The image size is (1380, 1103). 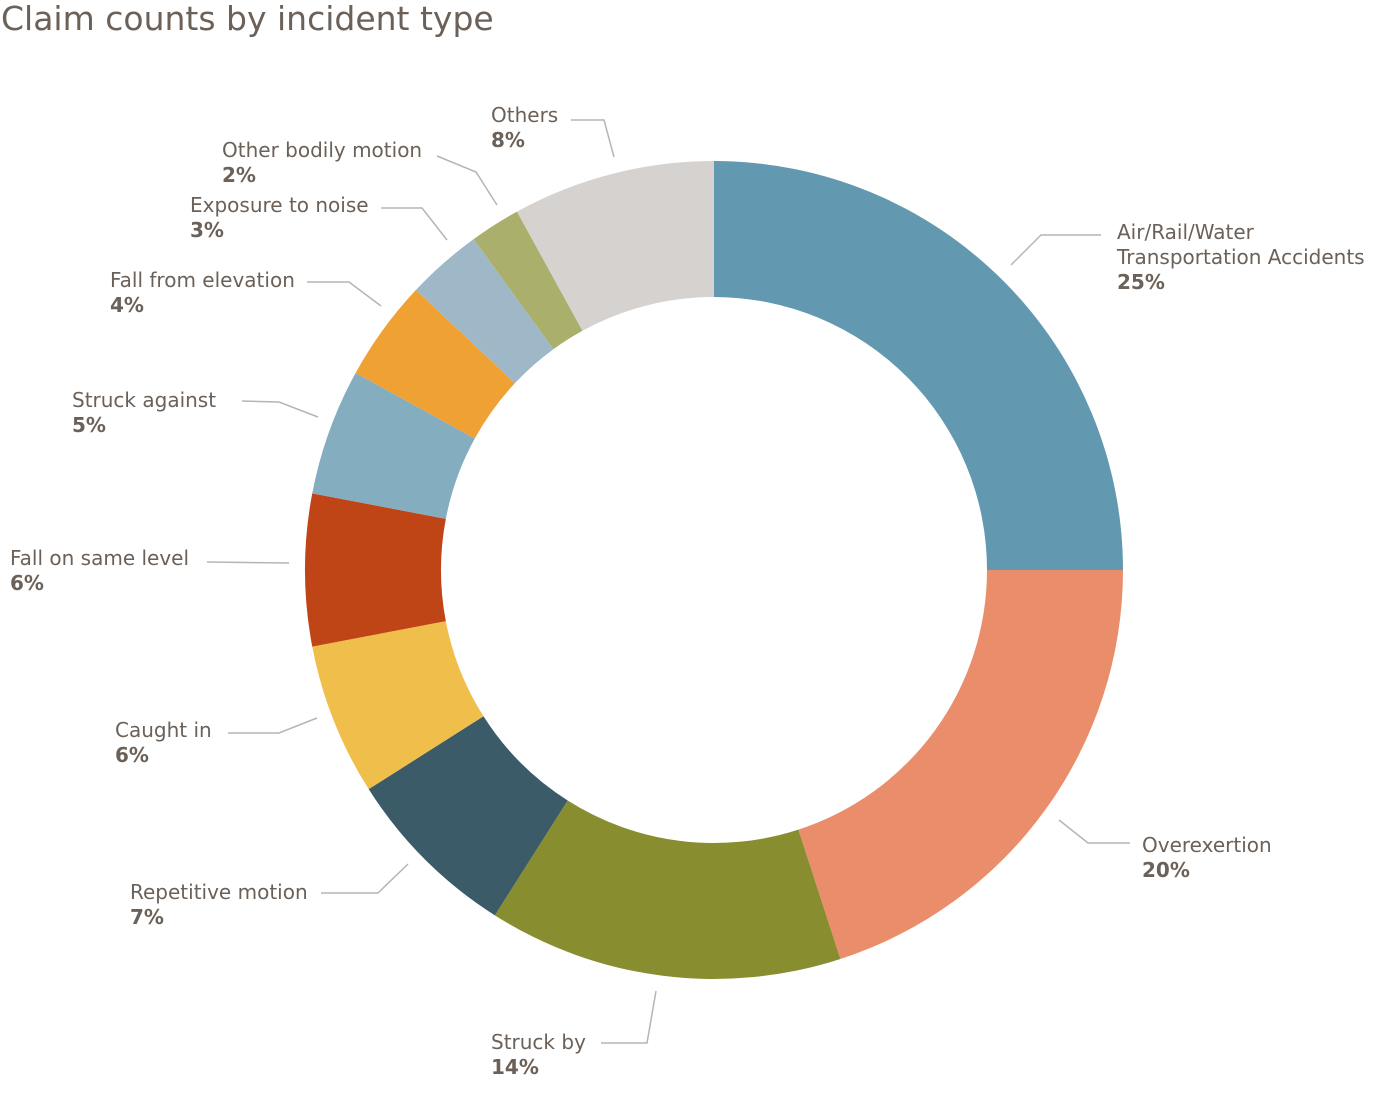 What do you see at coordinates (1207, 845) in the screenshot?
I see `category-label: Overexertion` at bounding box center [1207, 845].